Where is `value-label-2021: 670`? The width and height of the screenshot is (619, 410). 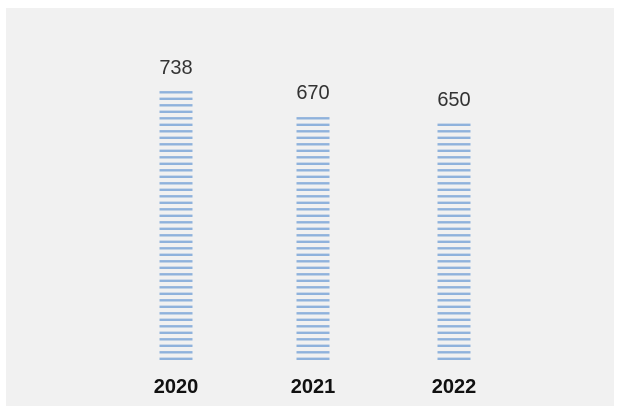 value-label-2021: 670 is located at coordinates (312, 93).